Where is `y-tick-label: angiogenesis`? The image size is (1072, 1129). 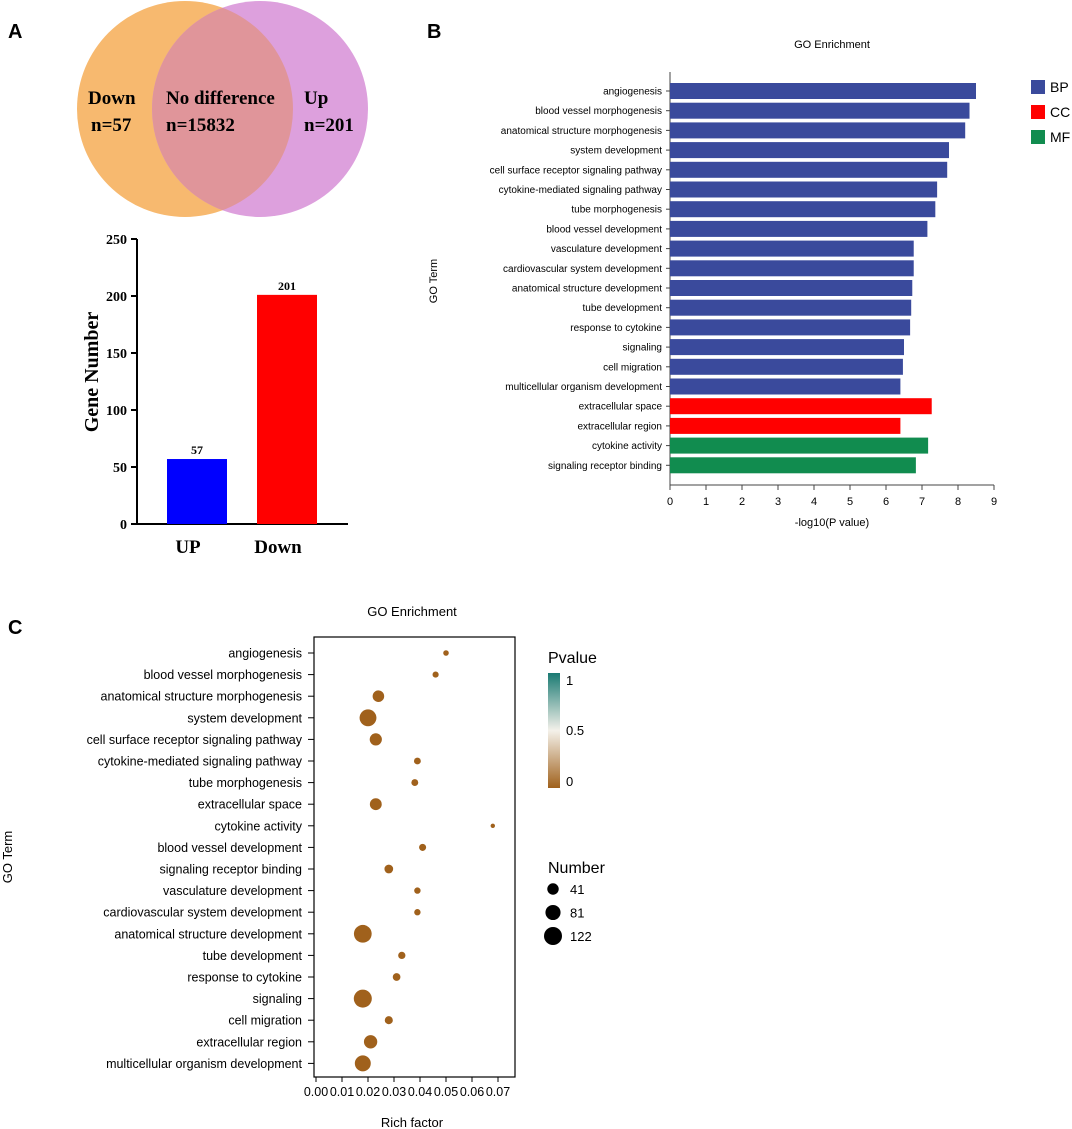 y-tick-label: angiogenesis is located at coordinates (632, 92).